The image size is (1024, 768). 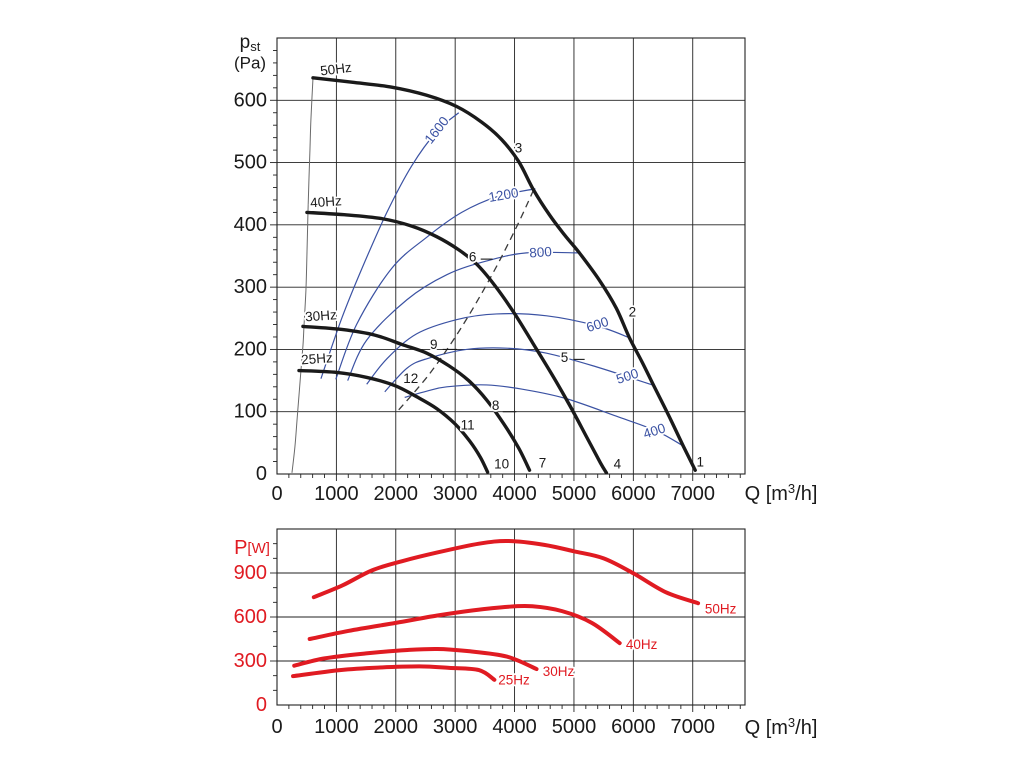 I want to click on system-resistance-line, so click(x=466, y=300).